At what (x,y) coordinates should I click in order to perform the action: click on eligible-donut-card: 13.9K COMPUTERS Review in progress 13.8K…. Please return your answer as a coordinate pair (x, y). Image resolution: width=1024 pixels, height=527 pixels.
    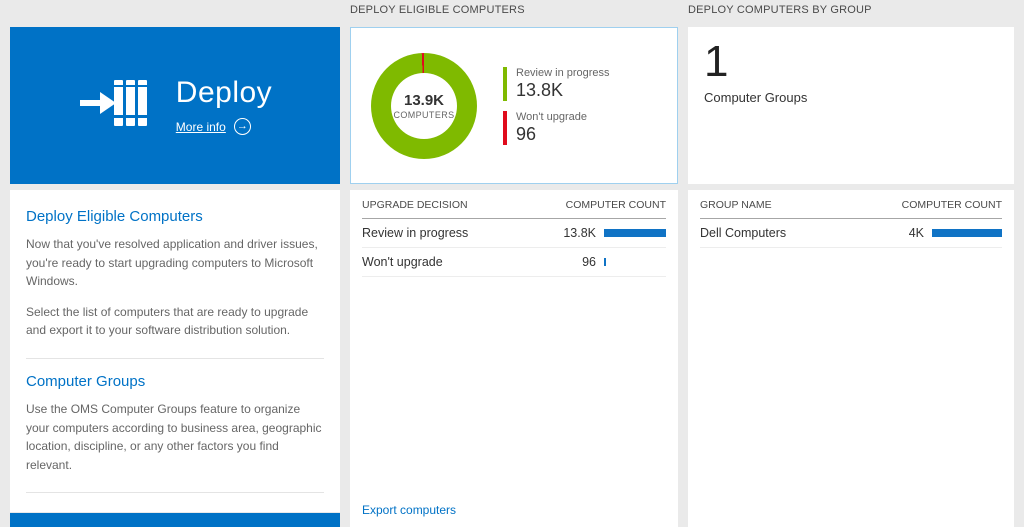
    Looking at the image, I should click on (514, 105).